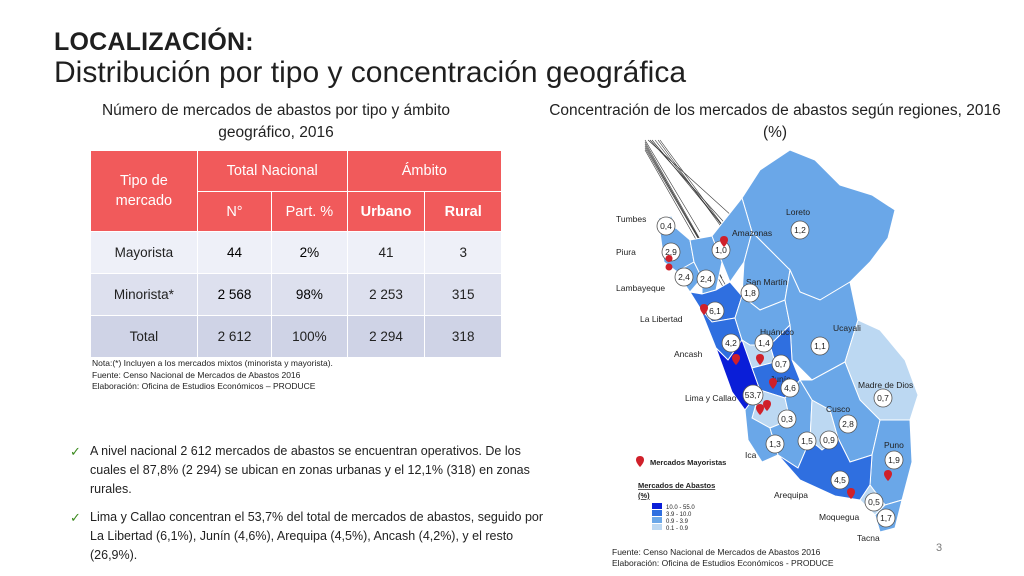 The width and height of the screenshot is (1024, 576). Describe the element at coordinates (767, 282) in the screenshot. I see `label-san-martin: San Martín` at that location.